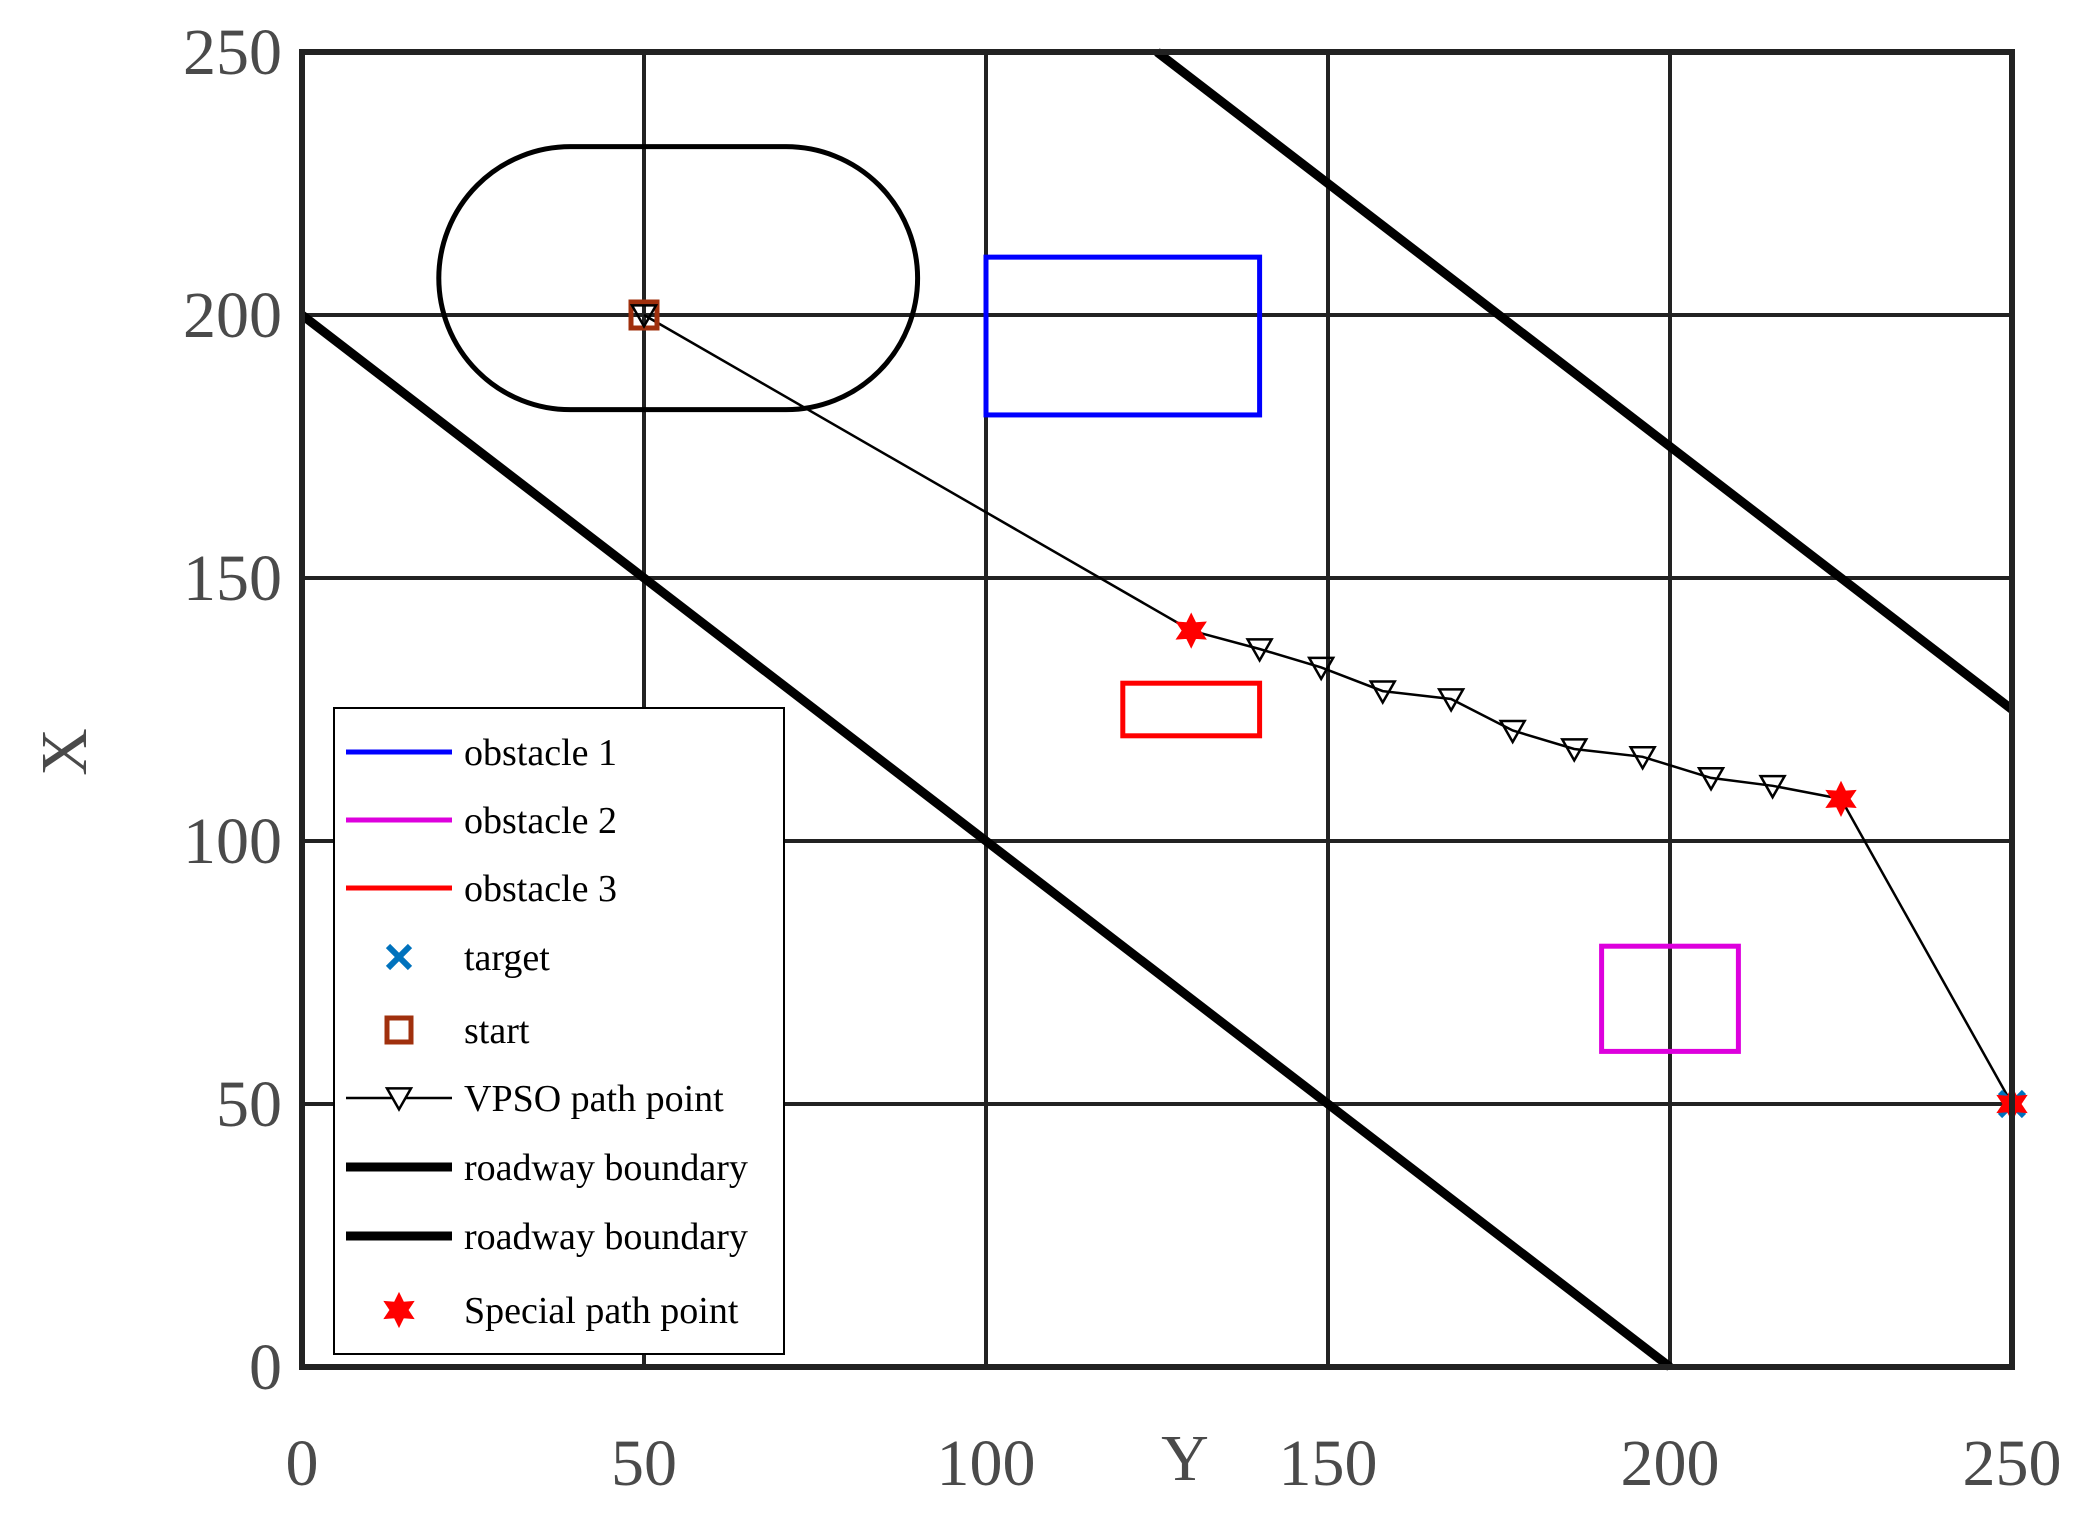  I want to click on y-tick-label: 250, so click(232, 52).